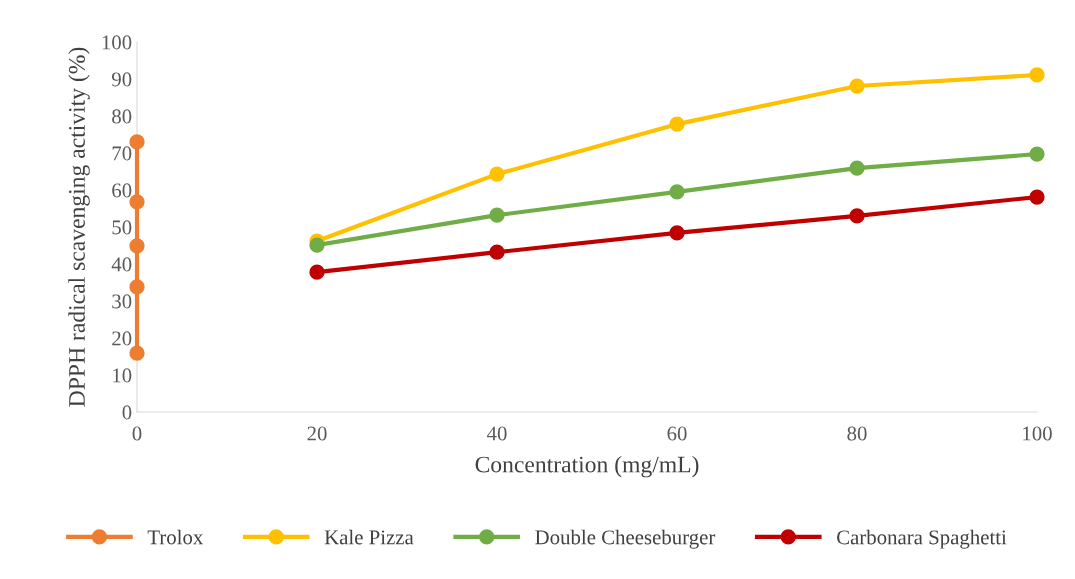  Describe the element at coordinates (317, 433) in the screenshot. I see `x-tick-label: 20` at that location.